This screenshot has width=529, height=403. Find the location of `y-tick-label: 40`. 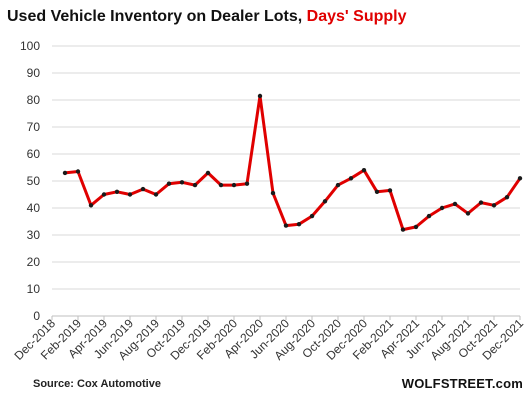

y-tick-label: 40 is located at coordinates (34, 208).